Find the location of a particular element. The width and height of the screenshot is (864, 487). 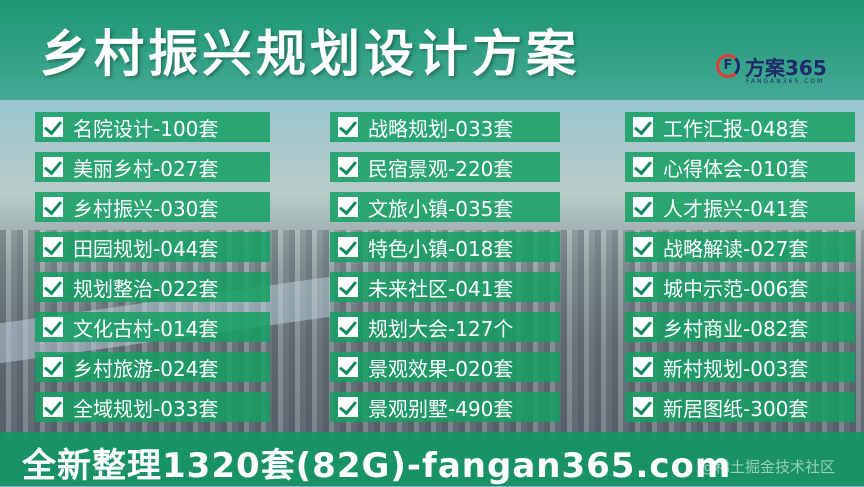

list-item: 美丽乡村-027套 is located at coordinates (152, 167).